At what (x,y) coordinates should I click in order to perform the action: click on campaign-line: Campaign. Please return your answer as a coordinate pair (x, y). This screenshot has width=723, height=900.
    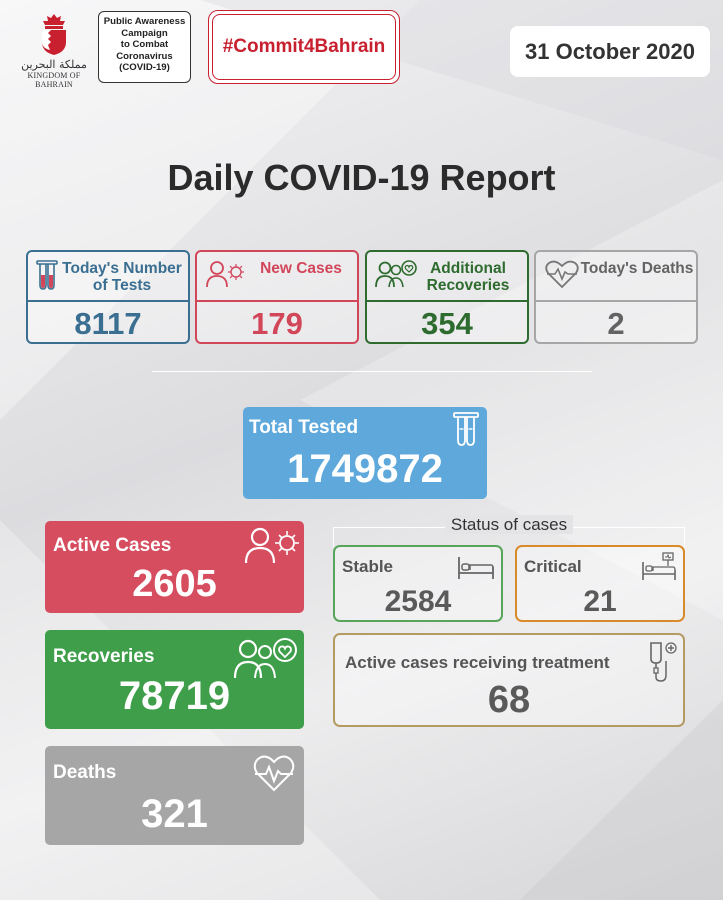
    Looking at the image, I should click on (144, 33).